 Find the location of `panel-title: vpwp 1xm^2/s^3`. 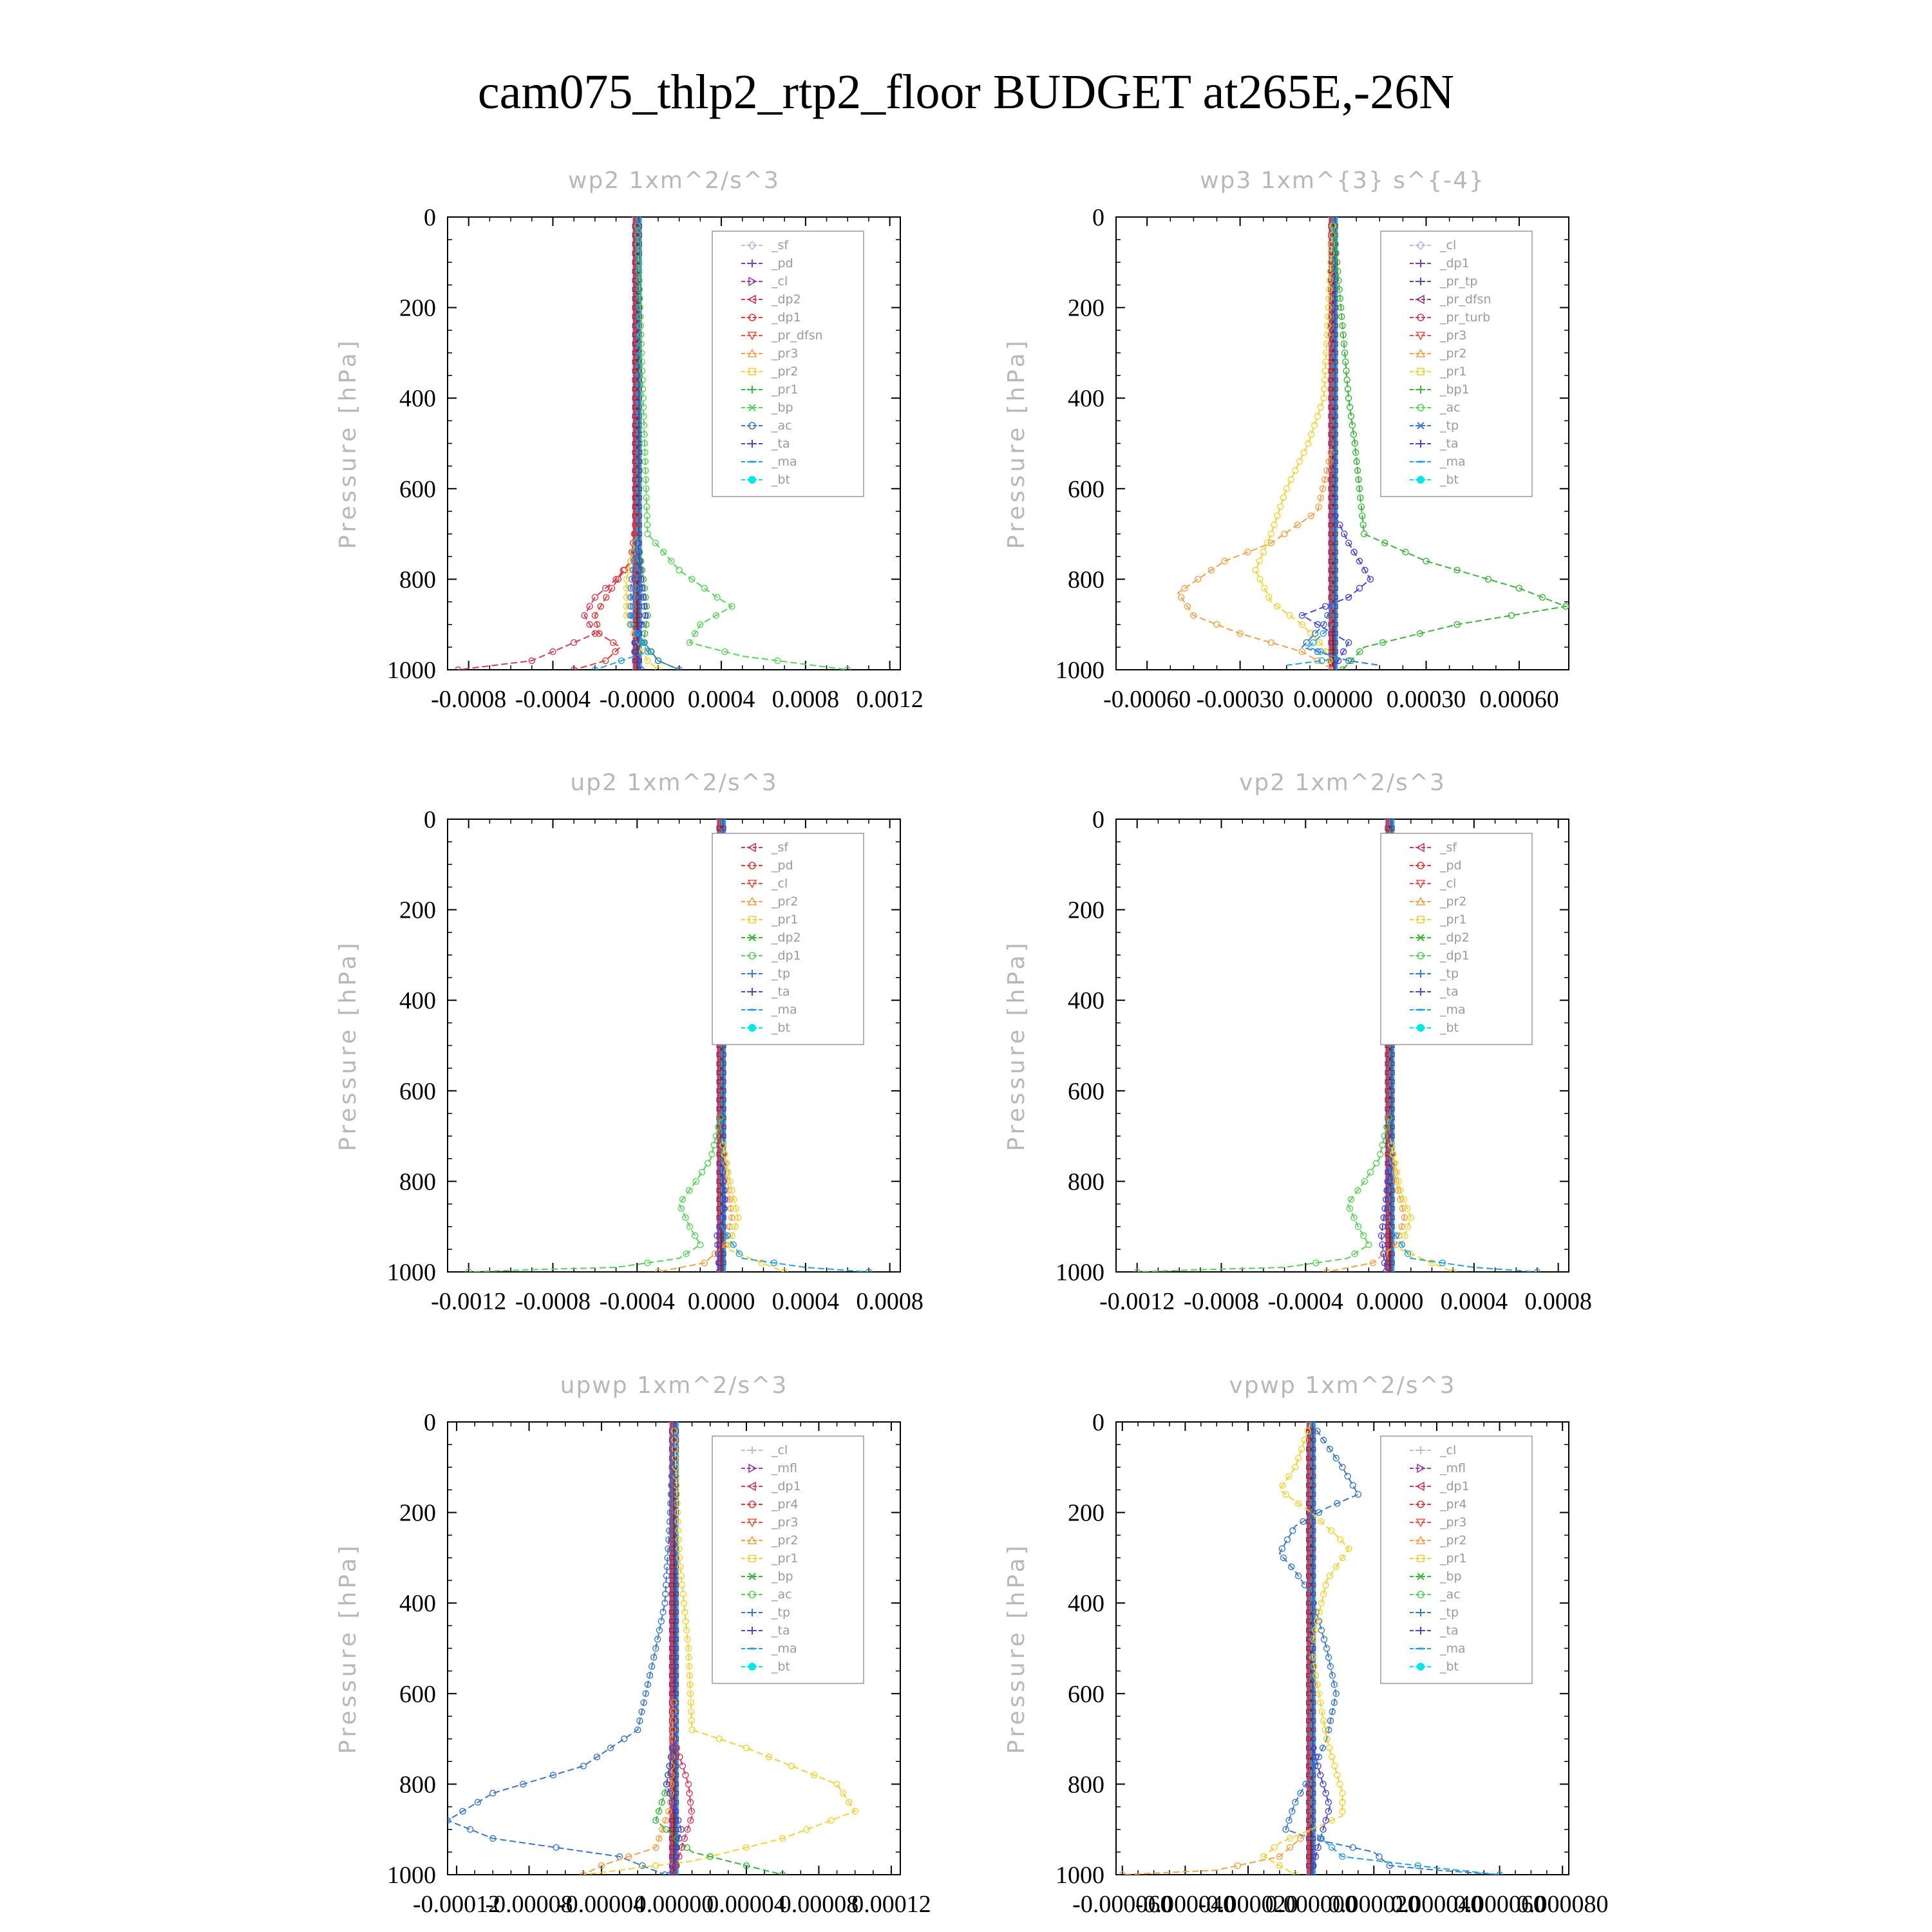

panel-title: vpwp 1xm^2/s^3 is located at coordinates (1342, 1385).